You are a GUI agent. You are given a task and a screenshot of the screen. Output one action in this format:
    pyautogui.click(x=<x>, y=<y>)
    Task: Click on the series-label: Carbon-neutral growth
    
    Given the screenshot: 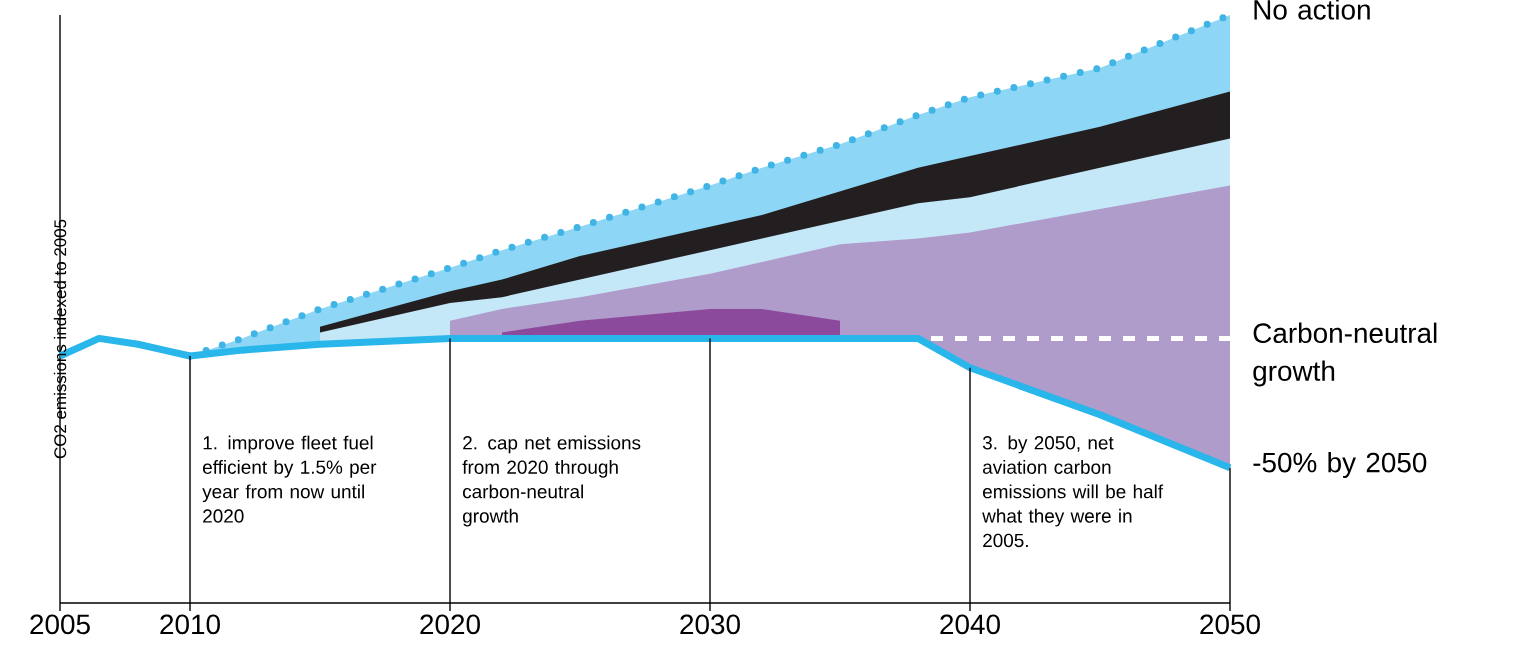 What is the action you would take?
    pyautogui.click(x=1345, y=354)
    